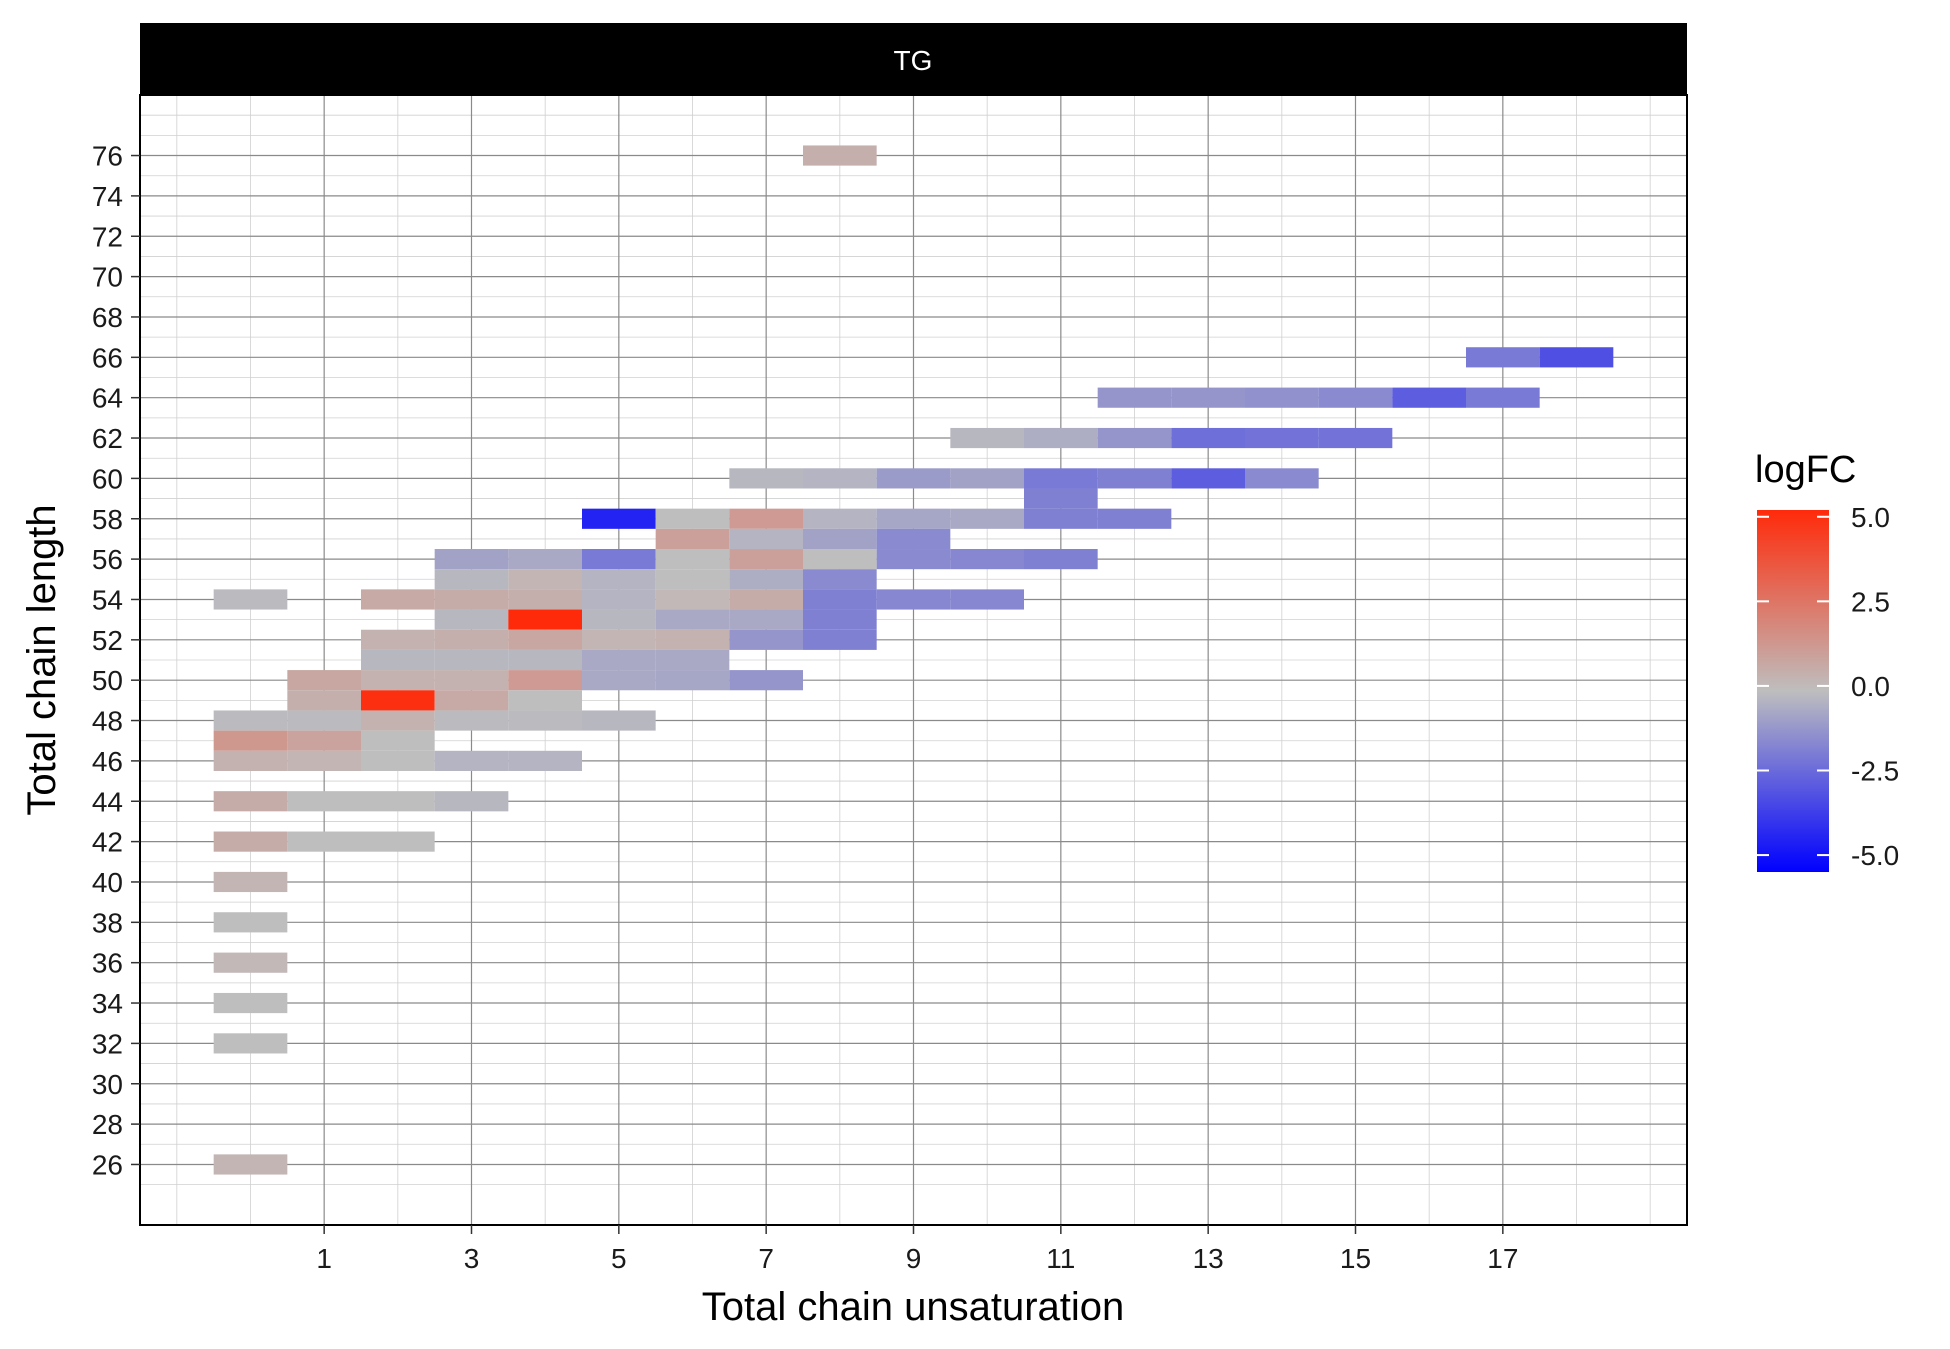 This screenshot has width=1950, height=1349. What do you see at coordinates (619, 1258) in the screenshot?
I see `x-tick-label: 5` at bounding box center [619, 1258].